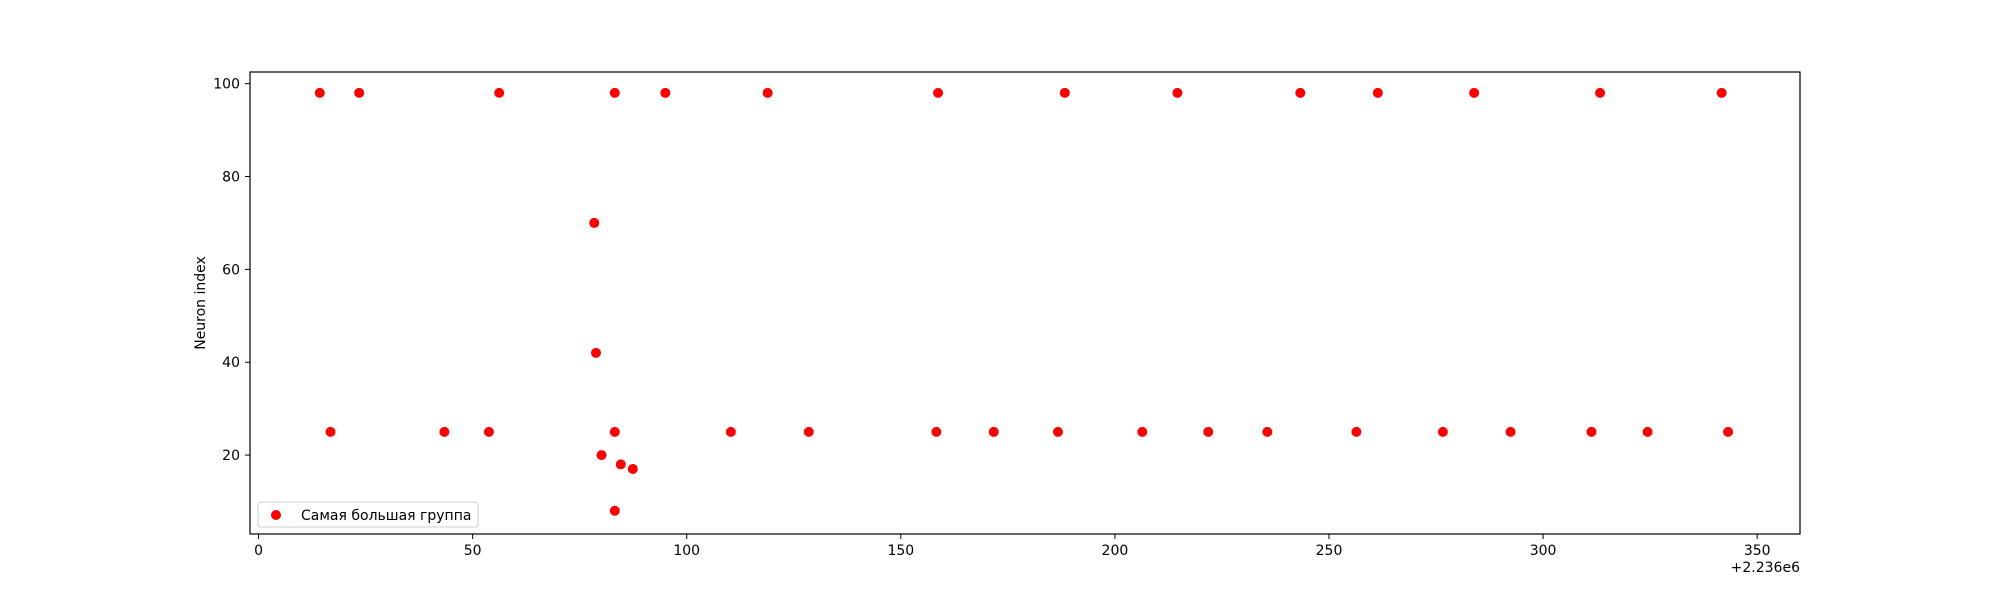 This screenshot has width=2000, height=600. What do you see at coordinates (231, 363) in the screenshot?
I see `y-tick-label: 40` at bounding box center [231, 363].